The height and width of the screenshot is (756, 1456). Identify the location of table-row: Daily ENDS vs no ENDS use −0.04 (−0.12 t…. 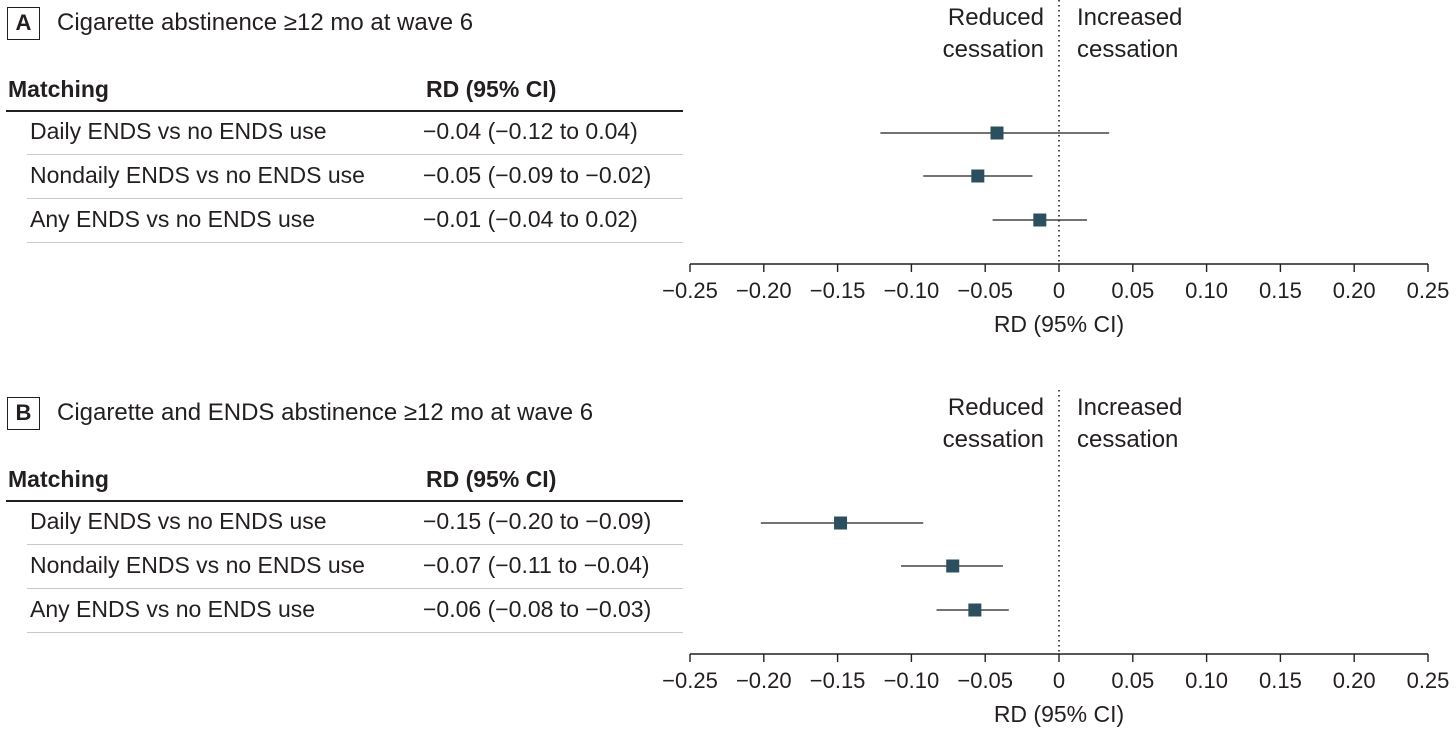
(355, 133).